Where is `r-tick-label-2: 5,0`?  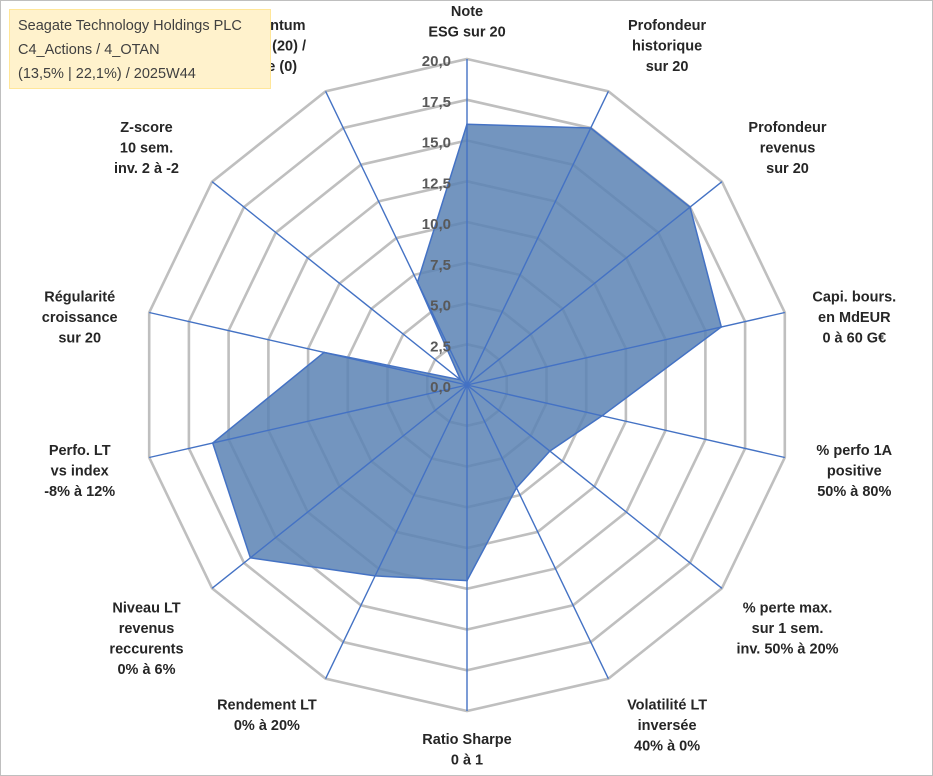 r-tick-label-2: 5,0 is located at coordinates (440, 306).